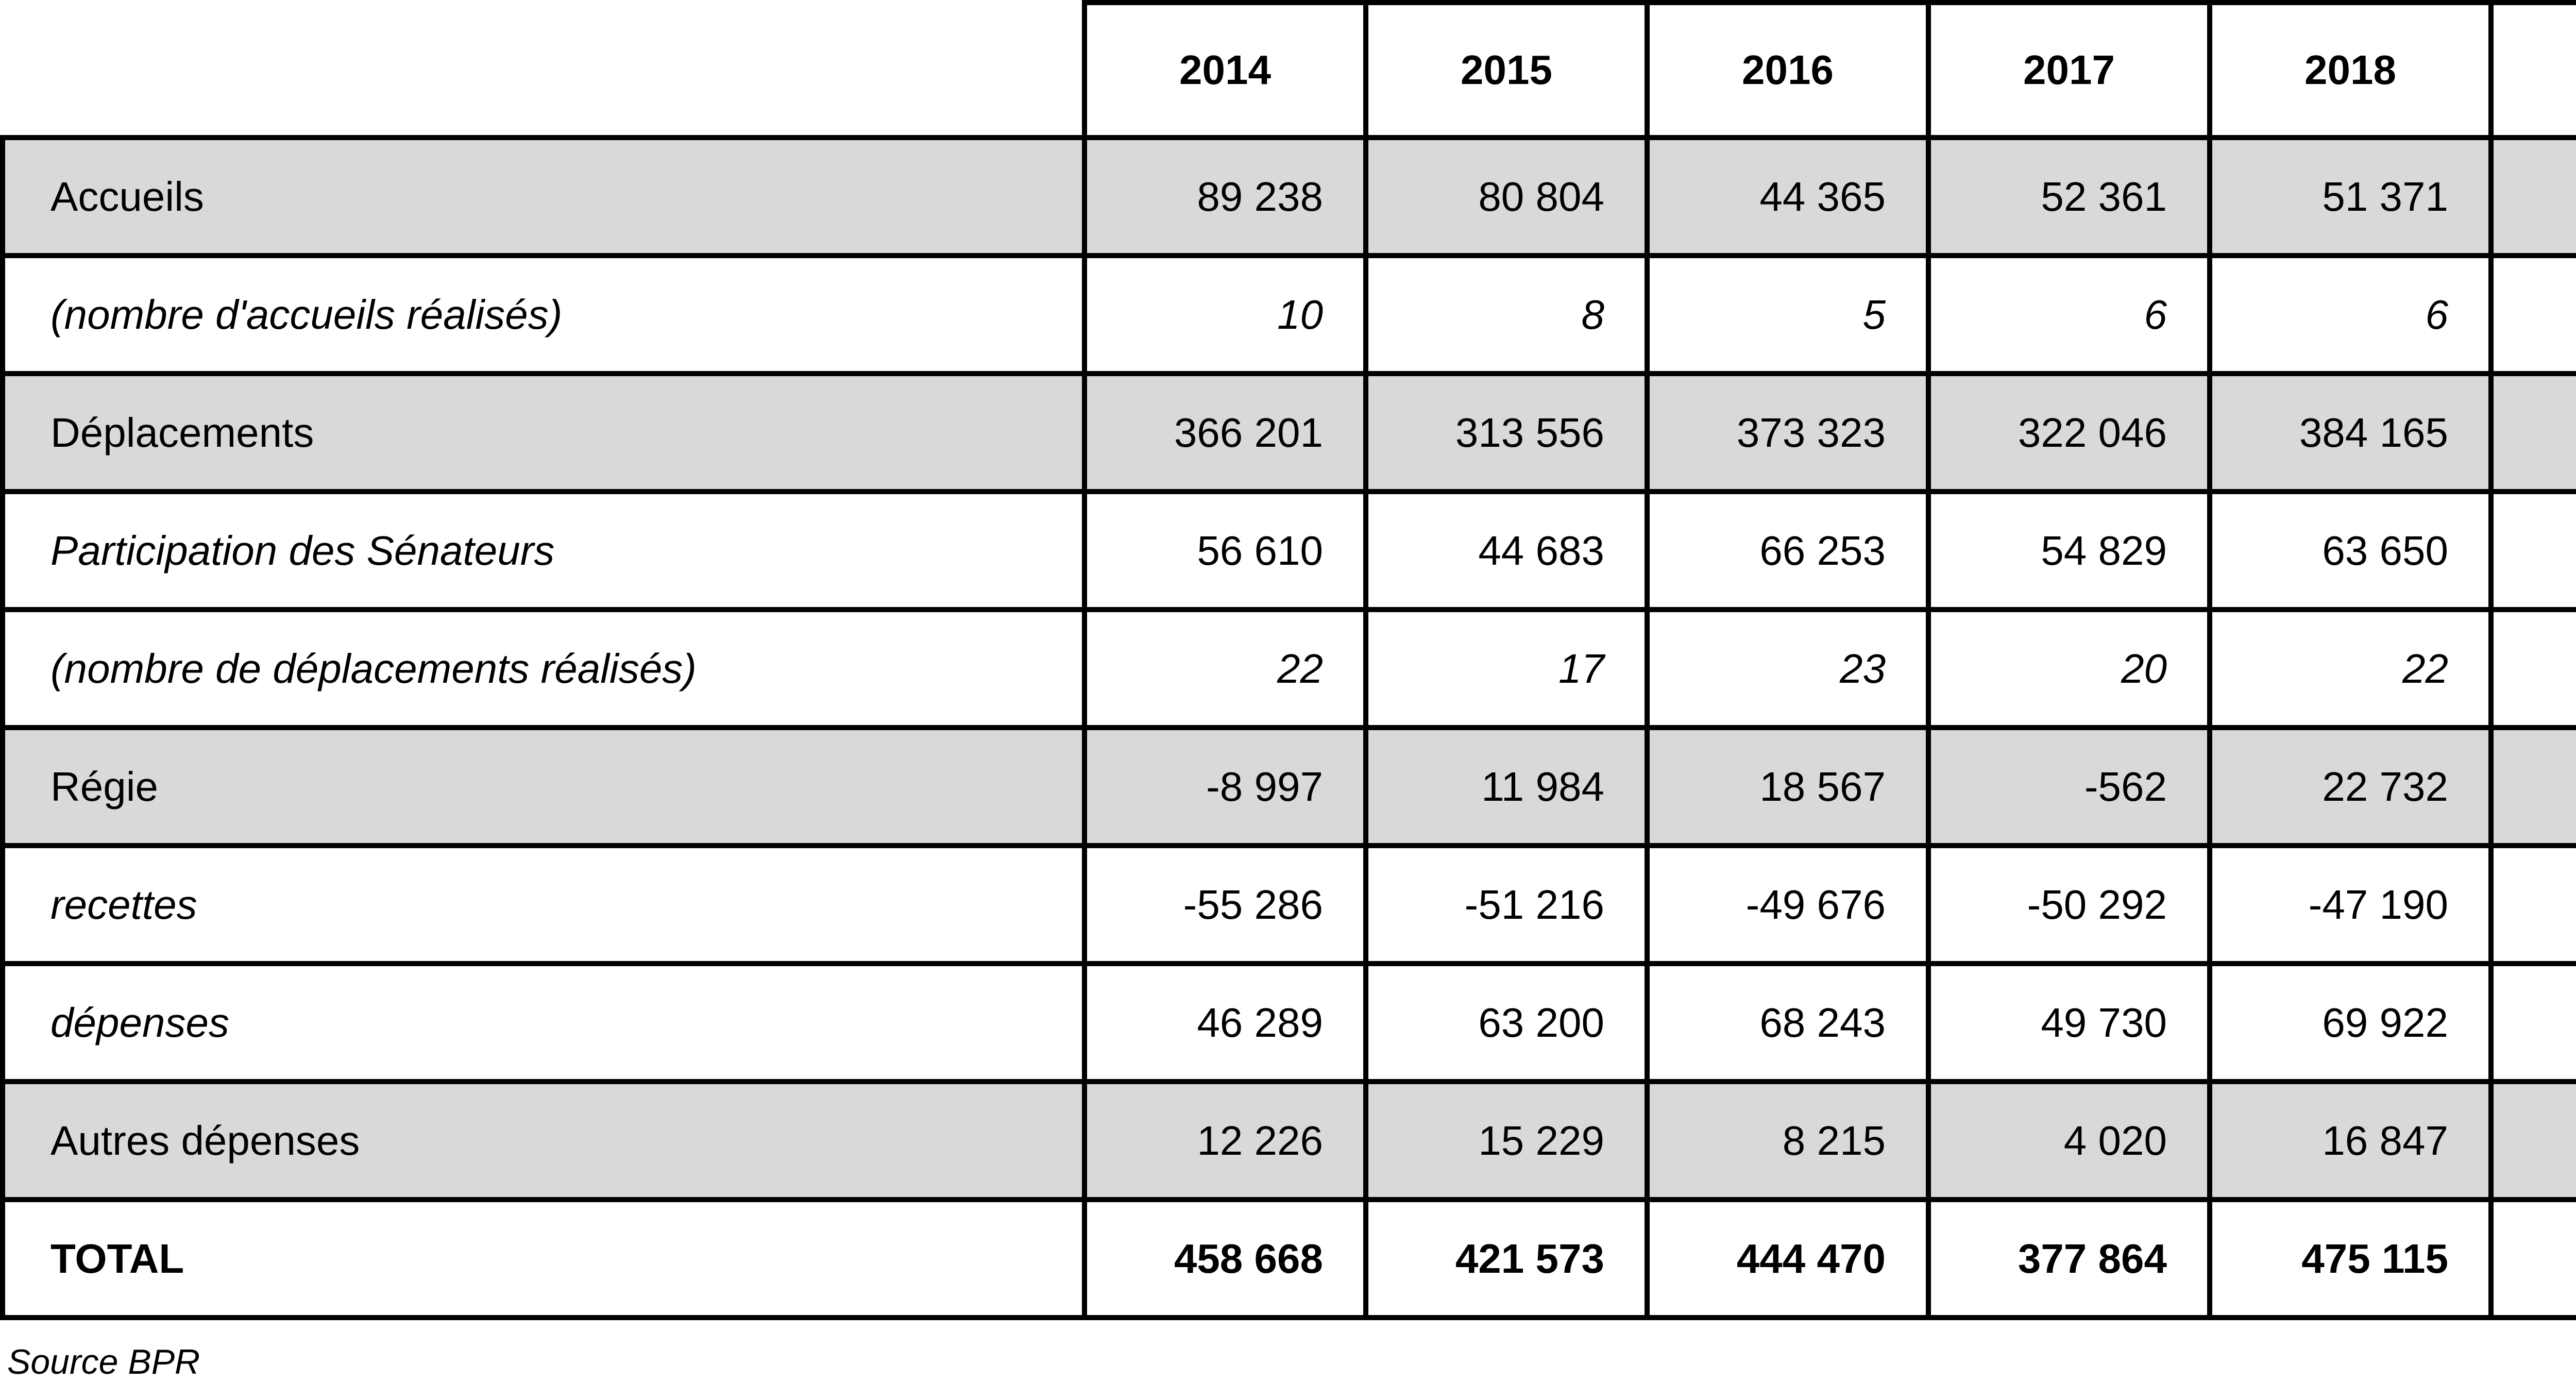  Describe the element at coordinates (543, 1258) in the screenshot. I see `row-label-cell: TOTAL` at that location.